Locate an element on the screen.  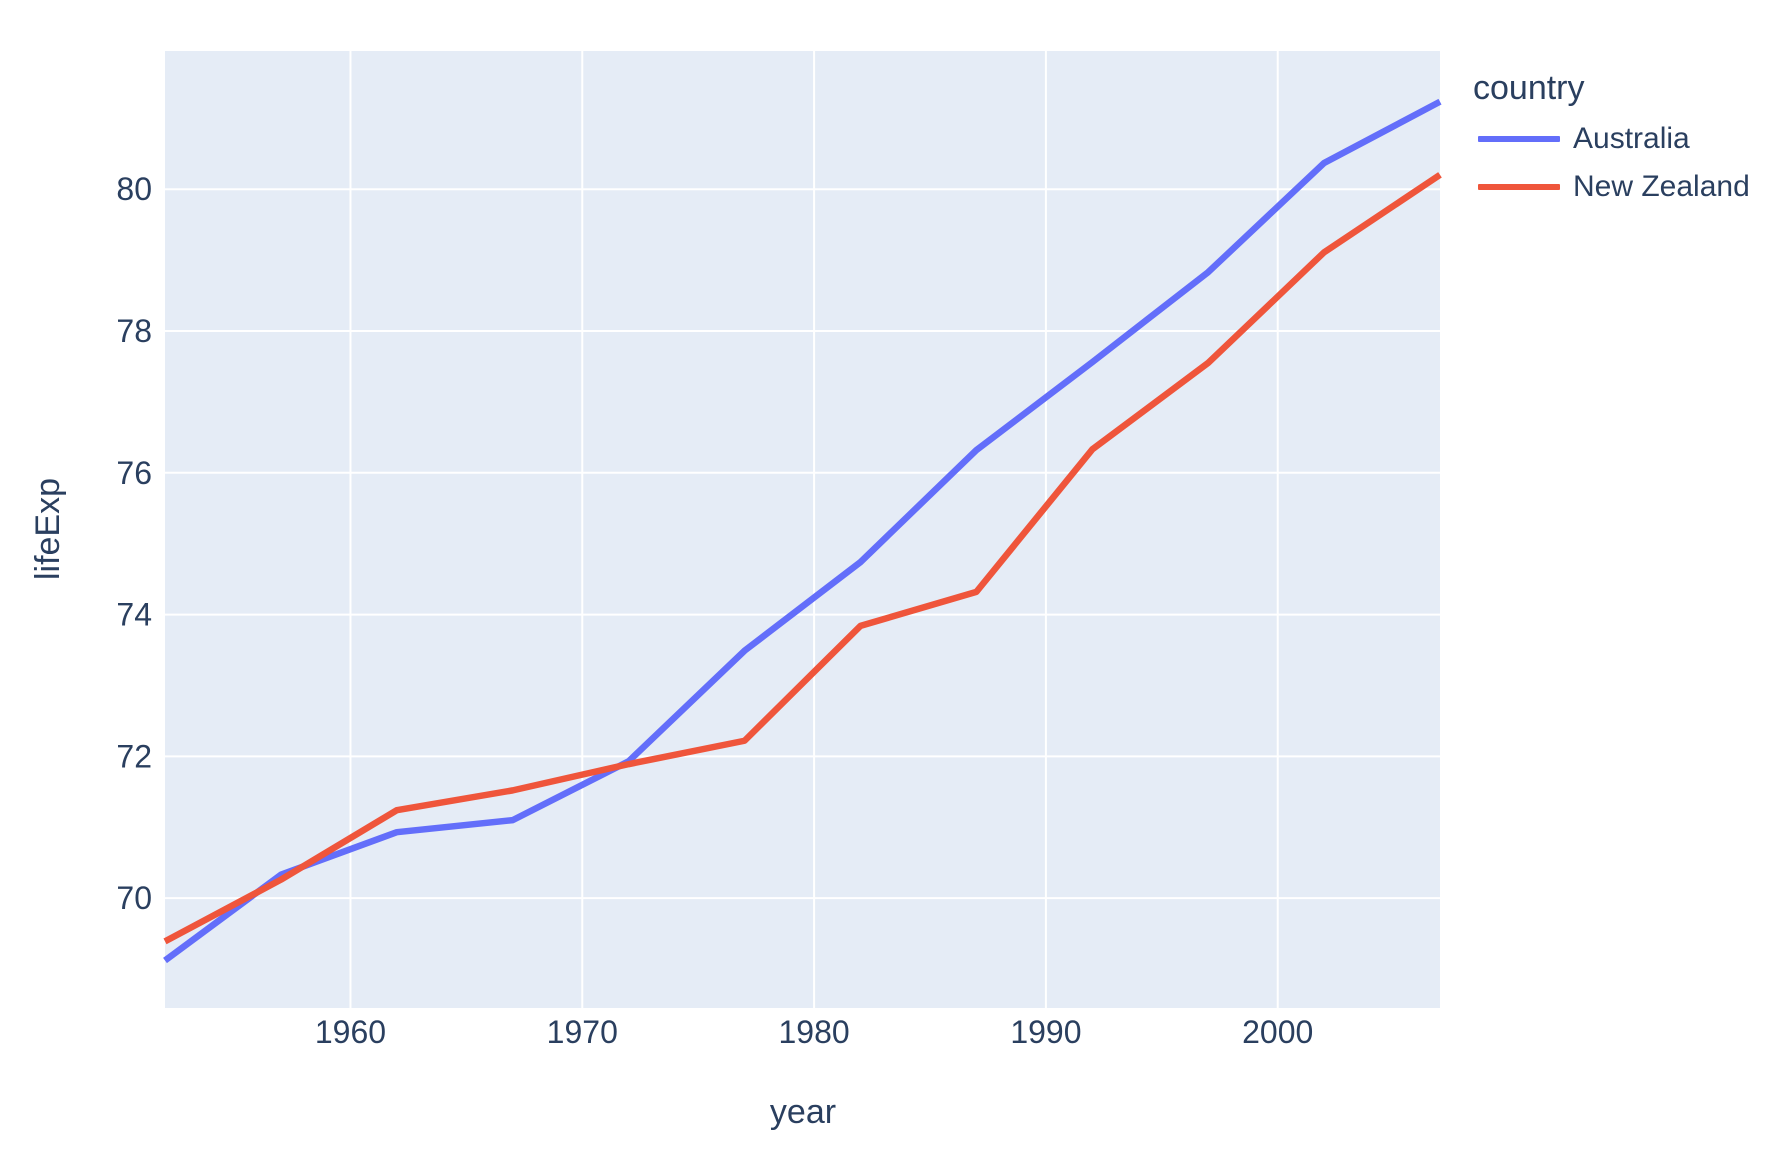
y-tick-label: 74 is located at coordinates (134, 615).